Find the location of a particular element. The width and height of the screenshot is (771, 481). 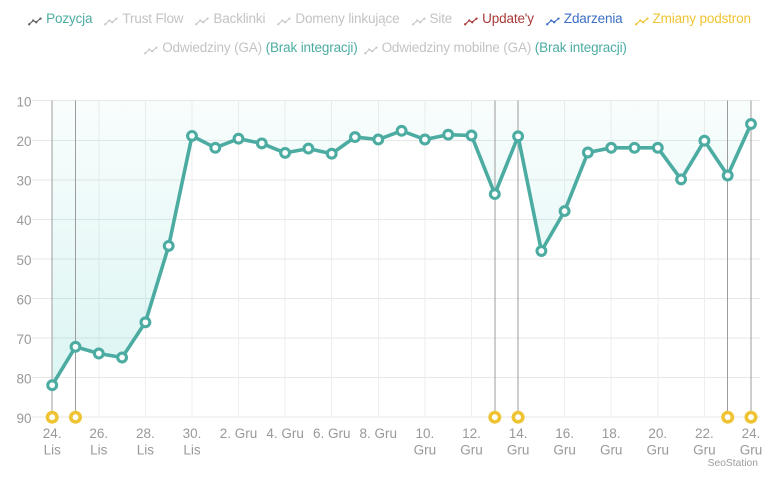

svg-text: 80 is located at coordinates (23, 378).